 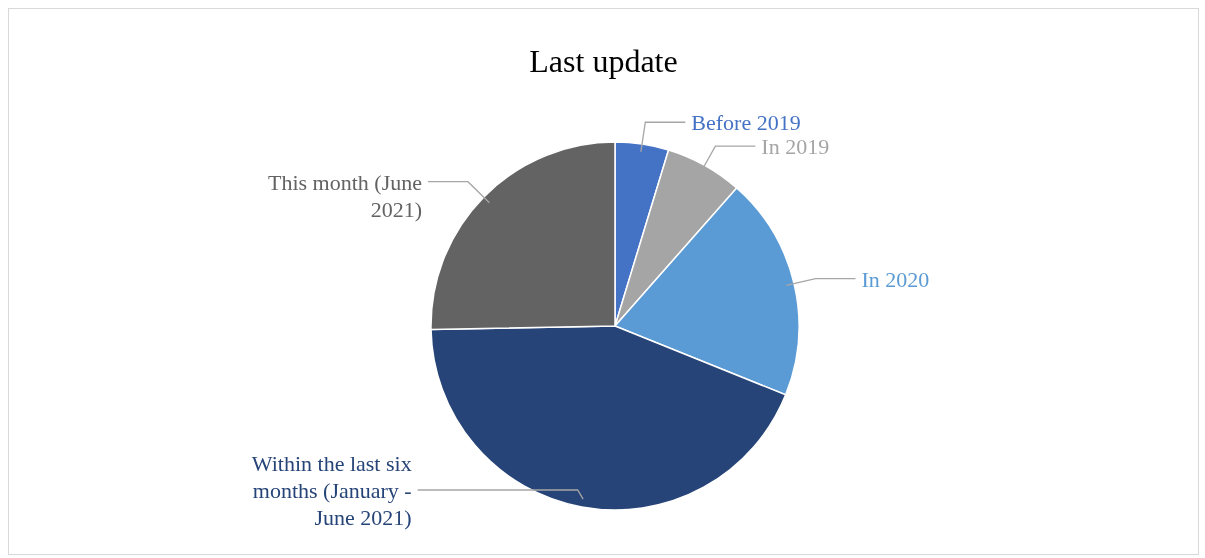 What do you see at coordinates (795, 146) in the screenshot?
I see `slice-label: In 2019` at bounding box center [795, 146].